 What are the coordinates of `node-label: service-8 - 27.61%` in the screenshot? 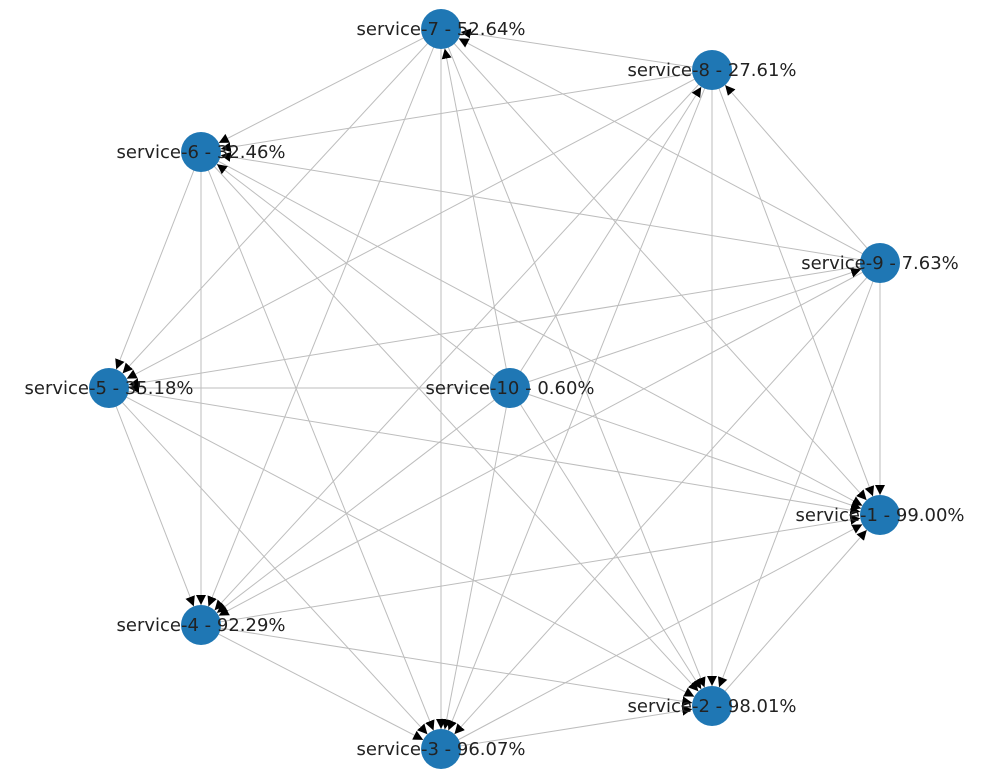 It's located at (712, 70).